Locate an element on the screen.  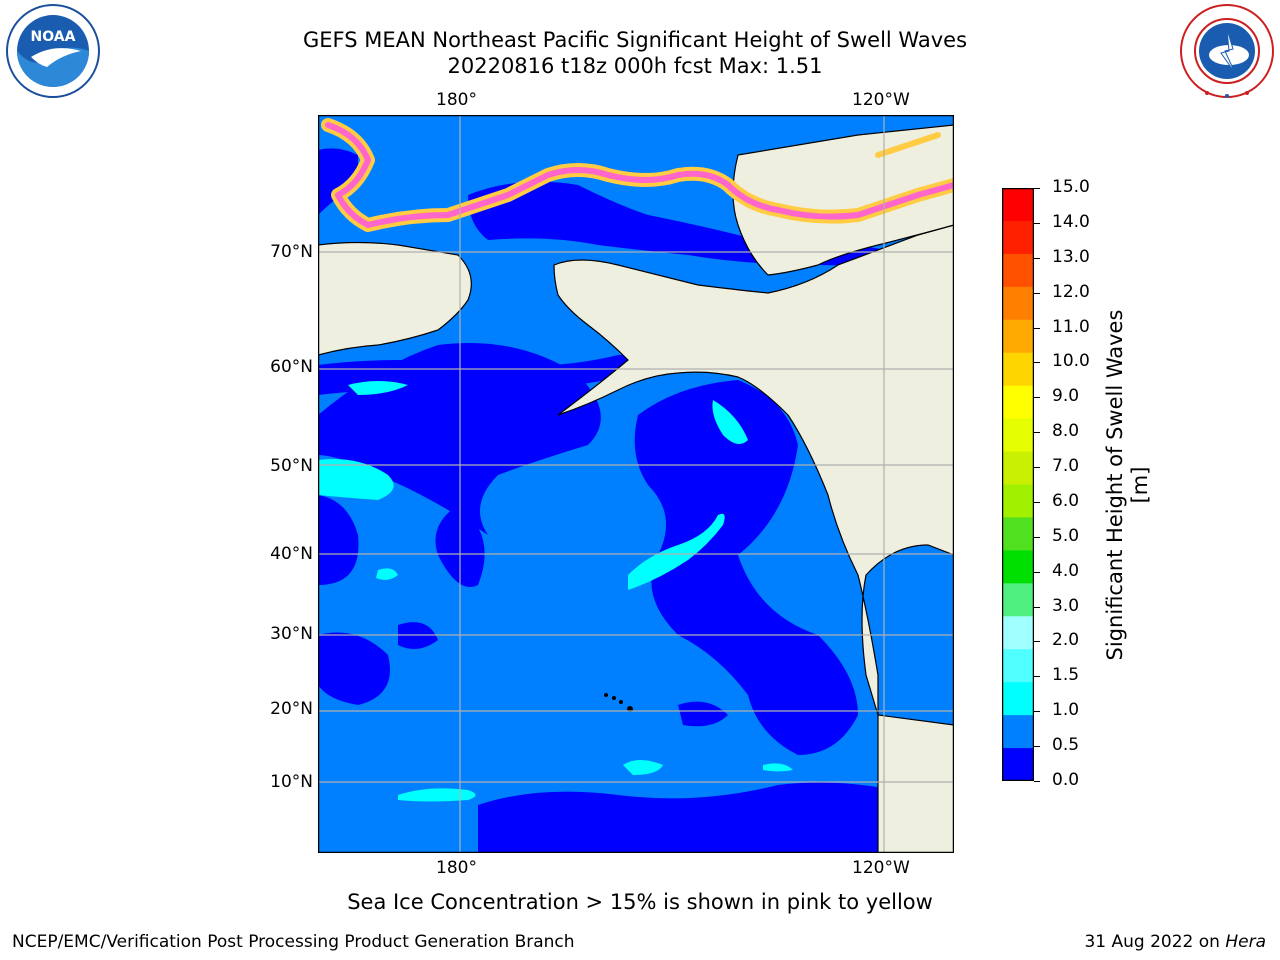
colorbar-tick-label: 14.0 is located at coordinates (1071, 221).